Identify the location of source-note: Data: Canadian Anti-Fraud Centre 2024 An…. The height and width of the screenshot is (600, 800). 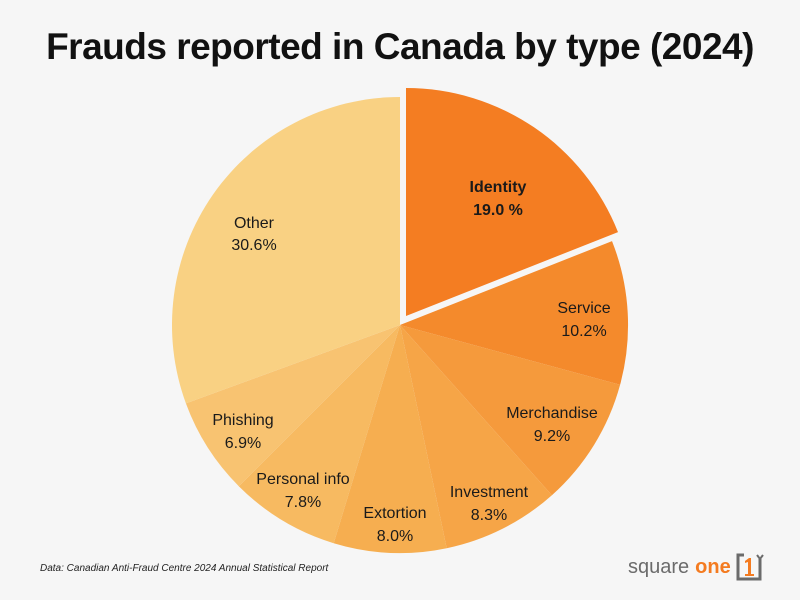
(184, 568).